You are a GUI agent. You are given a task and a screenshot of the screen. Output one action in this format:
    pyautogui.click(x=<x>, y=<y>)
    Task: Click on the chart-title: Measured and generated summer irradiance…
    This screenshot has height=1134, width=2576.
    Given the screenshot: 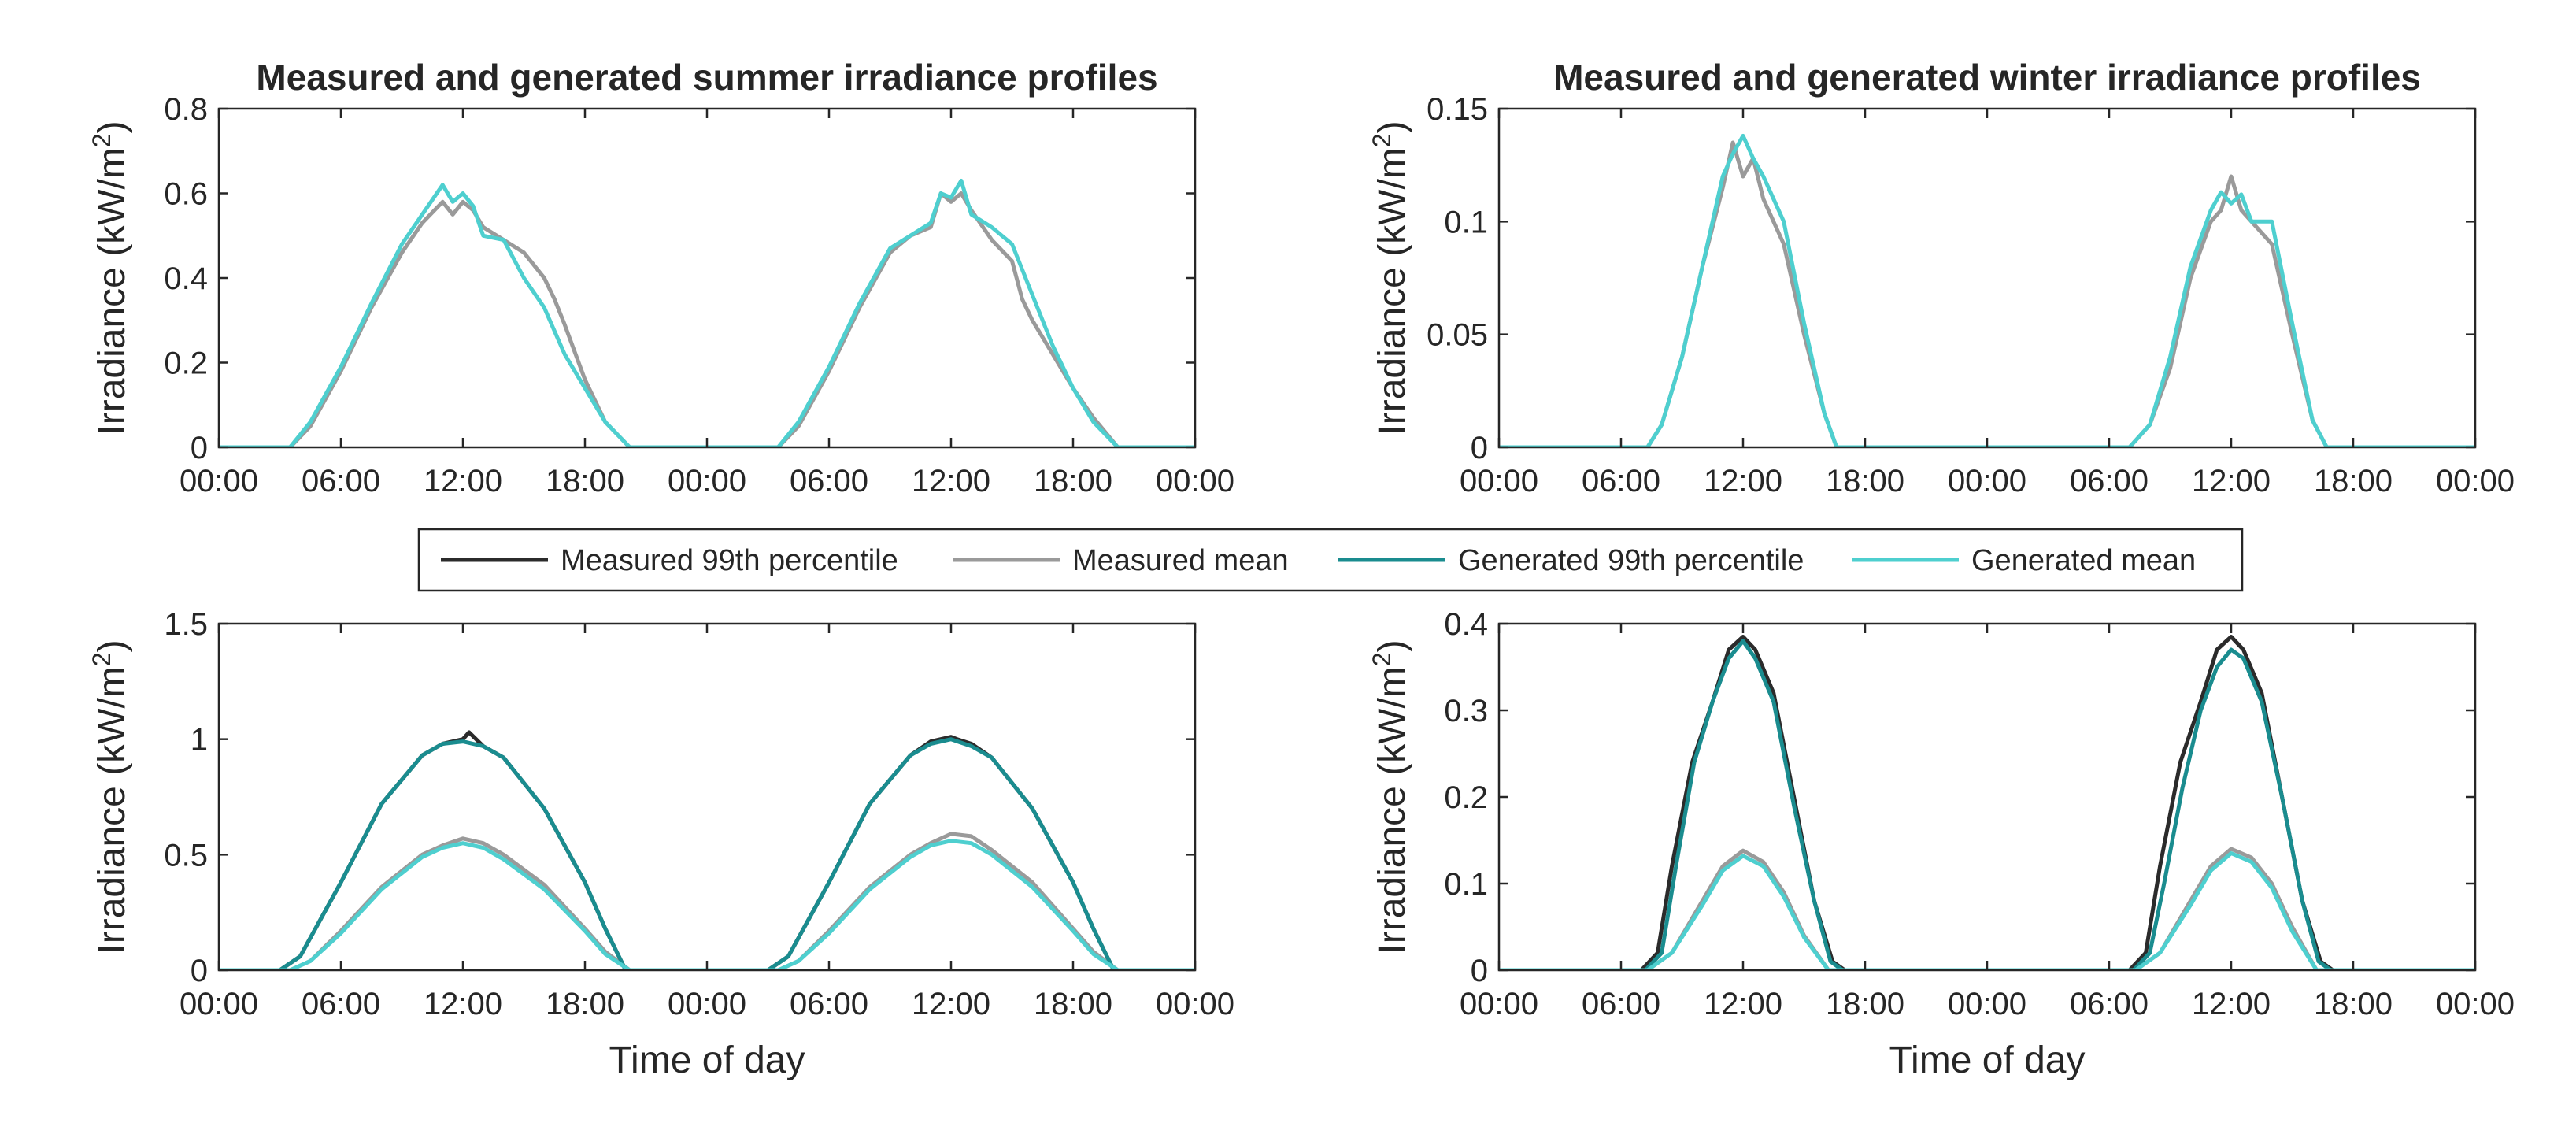 What is the action you would take?
    pyautogui.click(x=706, y=77)
    